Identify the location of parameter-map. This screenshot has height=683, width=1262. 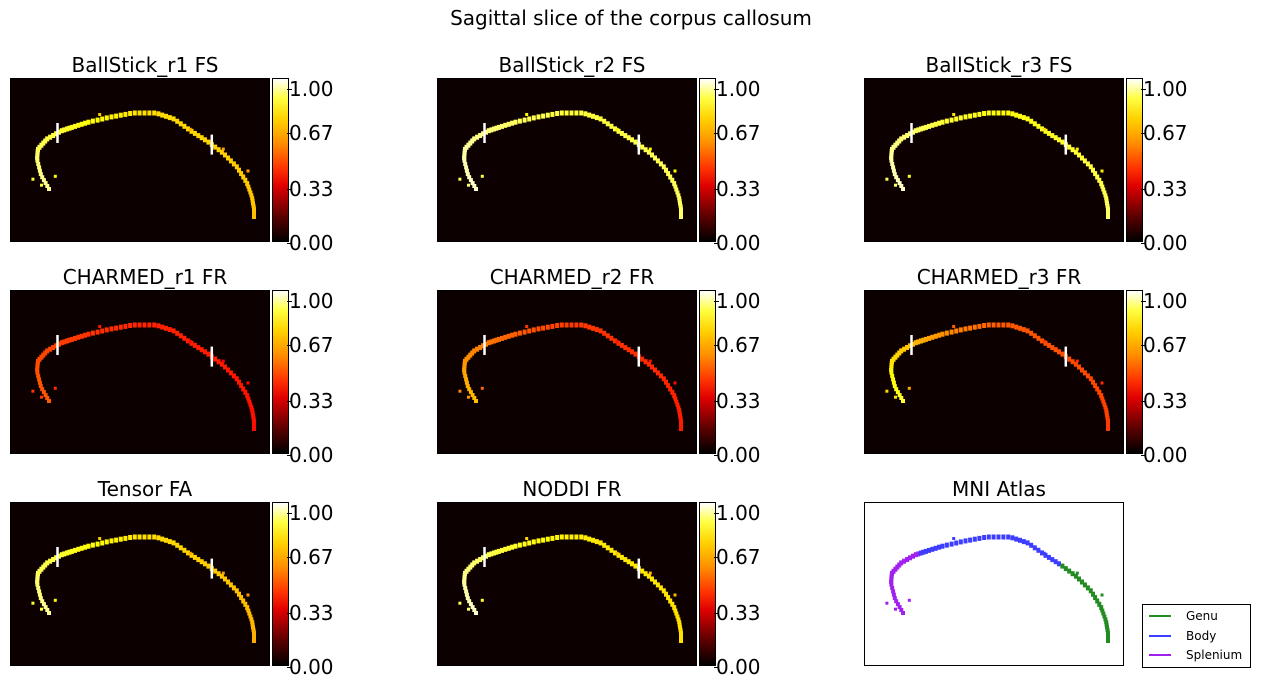
(140, 160).